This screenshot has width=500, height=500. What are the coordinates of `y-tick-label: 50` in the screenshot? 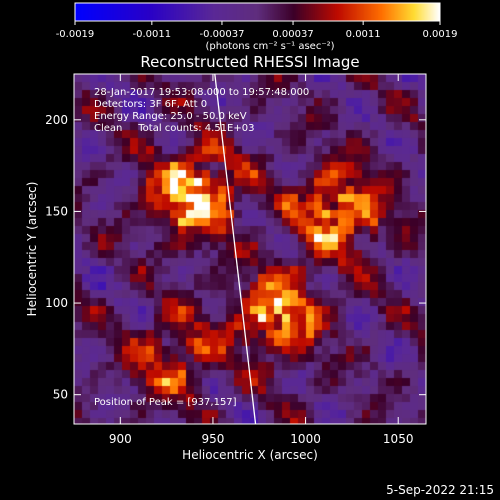 It's located at (60, 395).